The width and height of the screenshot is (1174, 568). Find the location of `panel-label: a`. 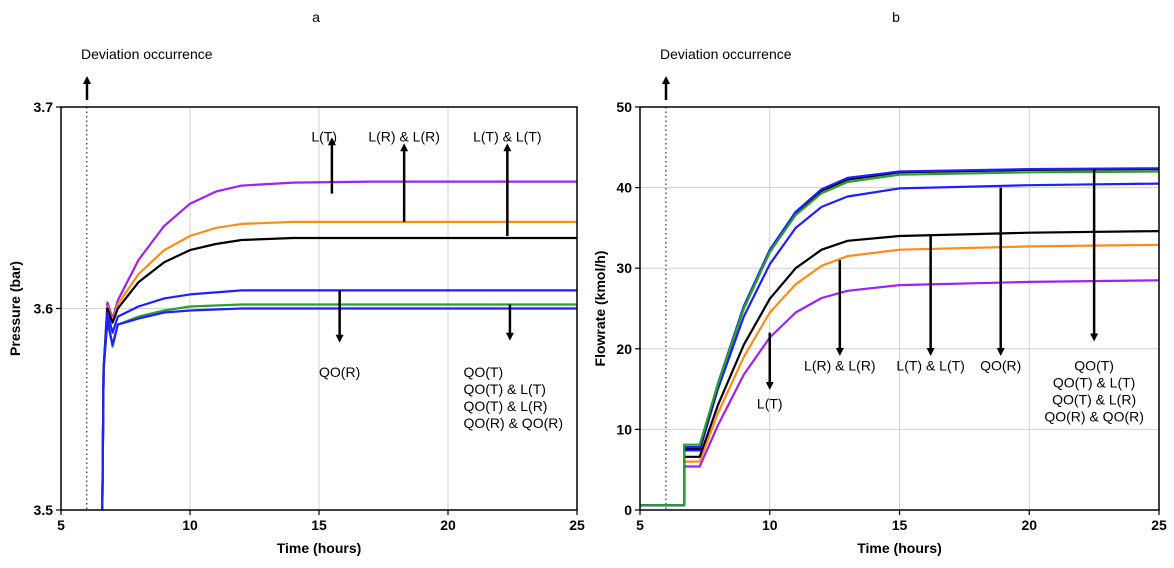

panel-label: a is located at coordinates (316, 17).